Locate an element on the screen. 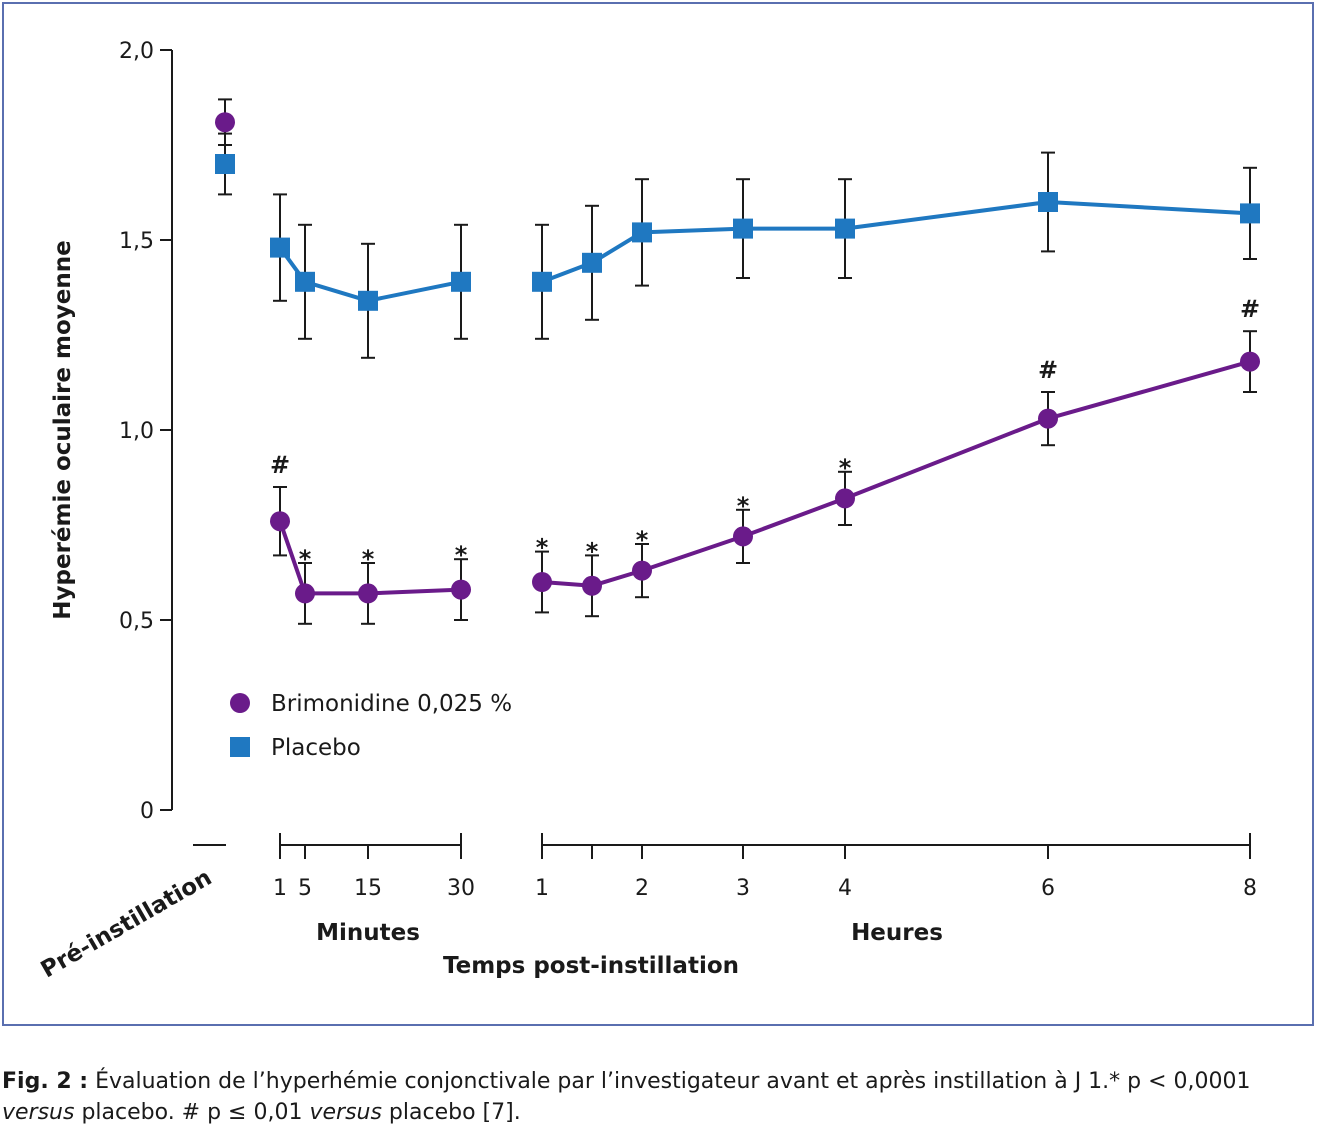 The image size is (1320, 1132). x-tick-label: 6 is located at coordinates (1048, 888).